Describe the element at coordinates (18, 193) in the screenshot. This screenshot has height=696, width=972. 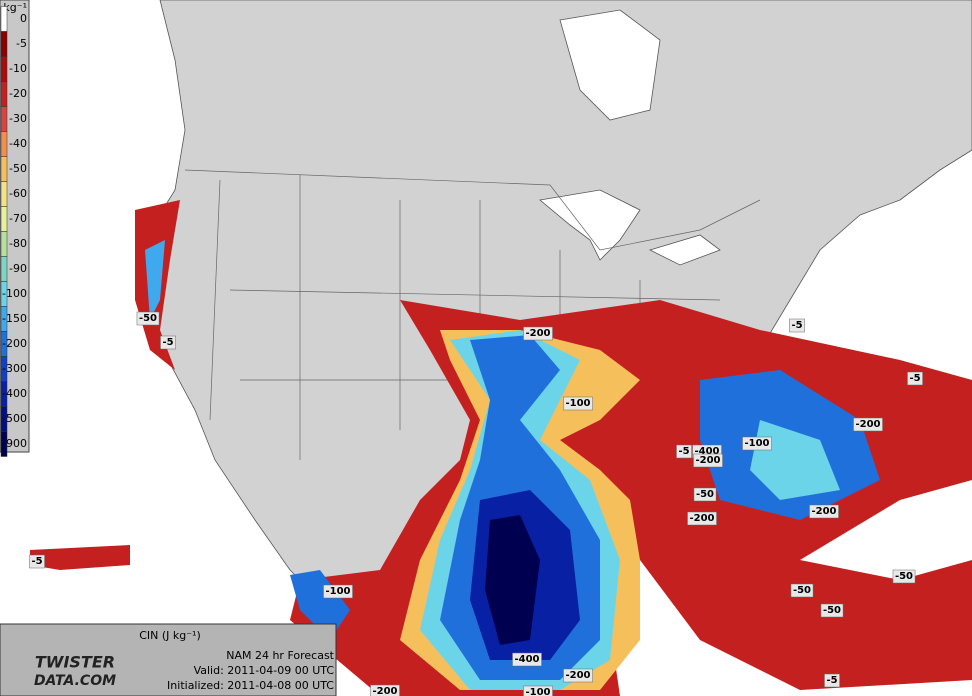
I see `legend-label: -60` at that location.